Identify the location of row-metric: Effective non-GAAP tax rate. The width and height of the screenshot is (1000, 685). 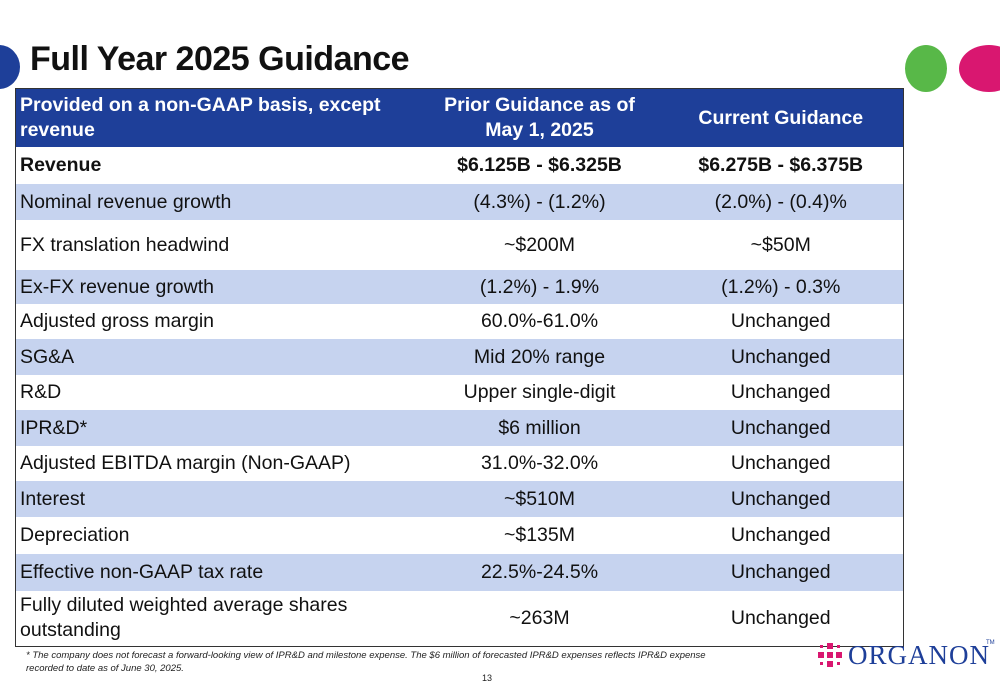
(218, 572).